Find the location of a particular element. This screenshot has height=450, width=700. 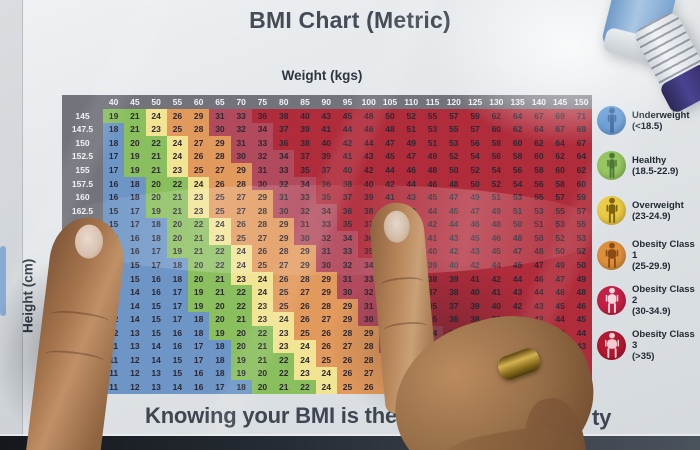

legend-text-obesity-class-2: Obesity Class 2 (30-34.9) is located at coordinates (665, 300).